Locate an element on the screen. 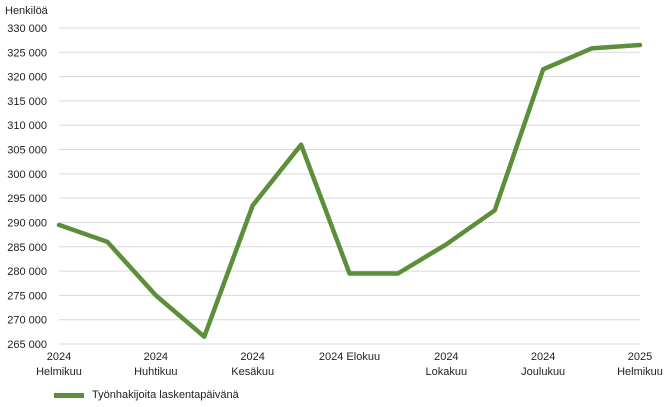  x-tick-label: Lokakuu is located at coordinates (447, 372).